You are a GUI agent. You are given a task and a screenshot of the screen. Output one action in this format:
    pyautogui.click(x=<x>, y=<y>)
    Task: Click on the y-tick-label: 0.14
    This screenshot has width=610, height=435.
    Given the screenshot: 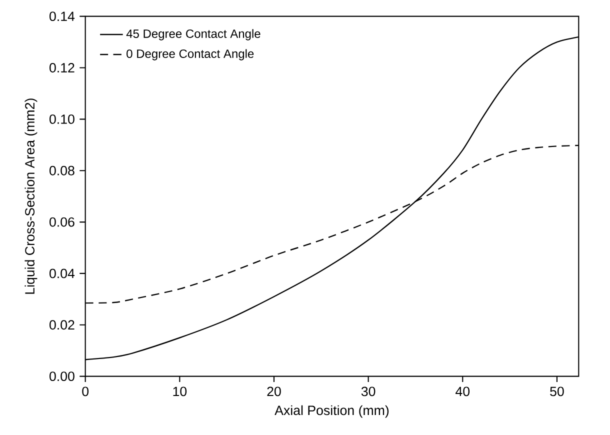 What is the action you would take?
    pyautogui.click(x=62, y=17)
    